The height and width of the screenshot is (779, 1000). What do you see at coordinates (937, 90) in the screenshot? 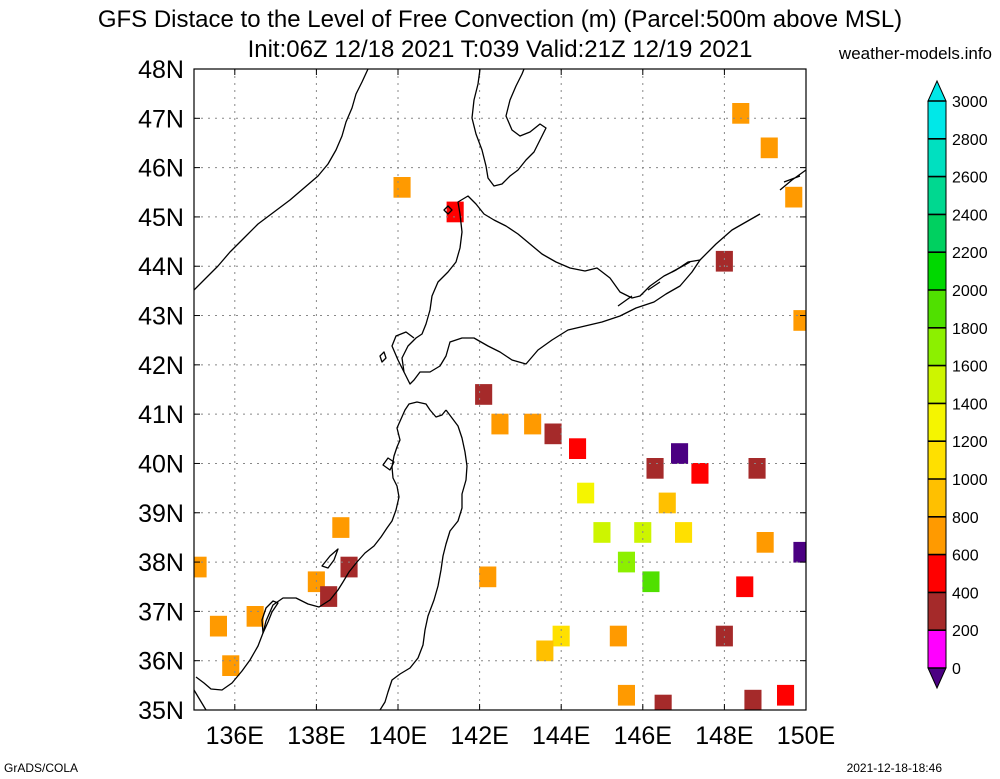
I see `colorbar-max-triangle` at bounding box center [937, 90].